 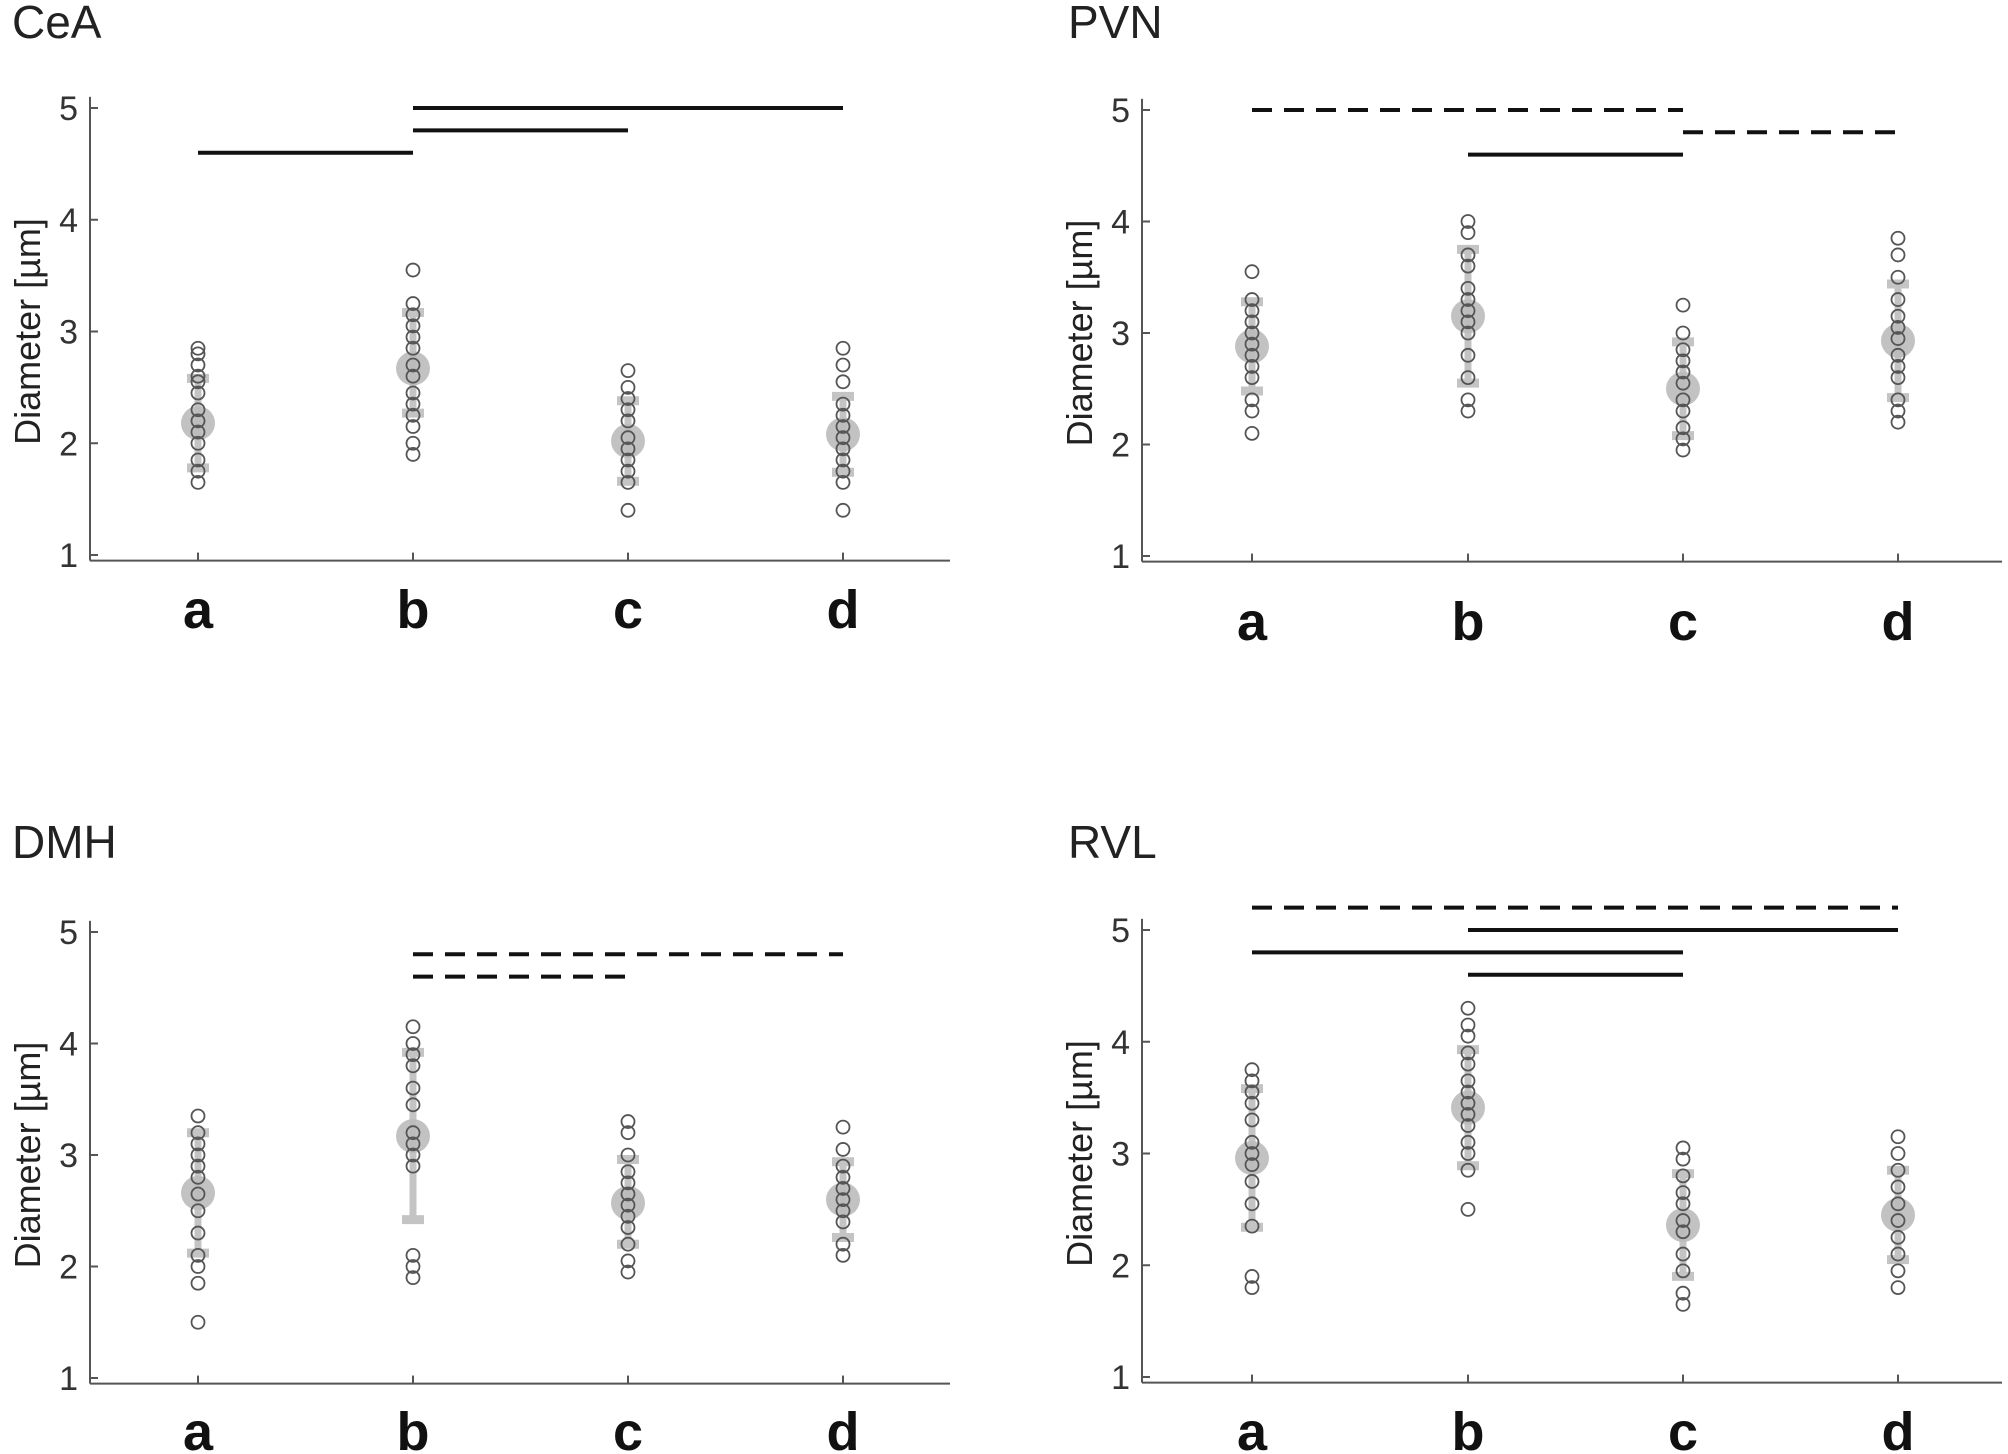 I want to click on panel-title: PVN, so click(x=1115, y=24).